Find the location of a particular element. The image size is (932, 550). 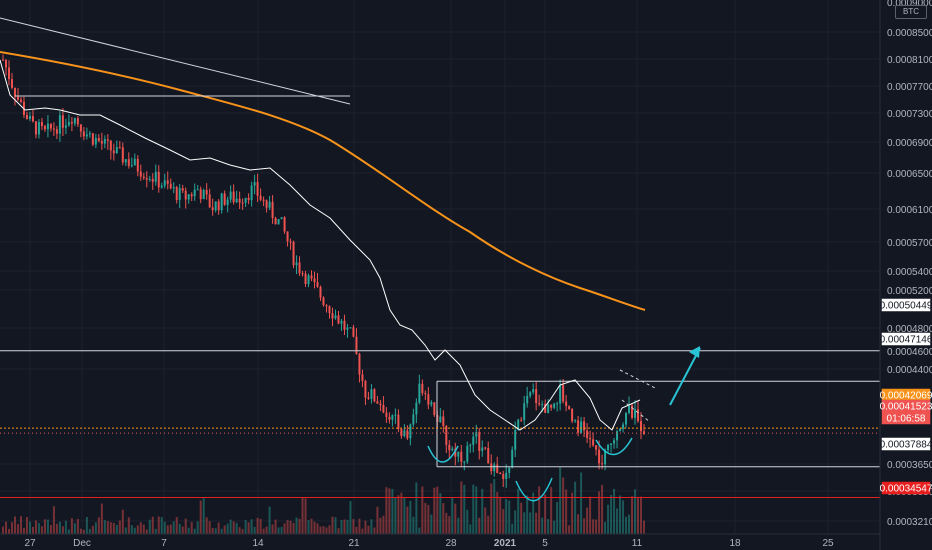

time-tick-label: 5 is located at coordinates (545, 543).